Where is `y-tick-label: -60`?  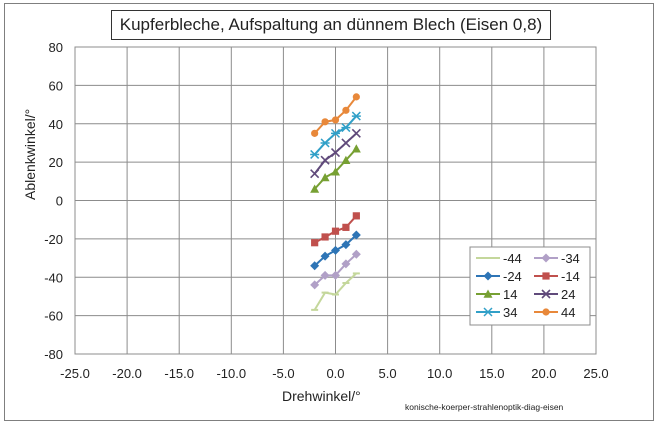 y-tick-label: -60 is located at coordinates (53, 316).